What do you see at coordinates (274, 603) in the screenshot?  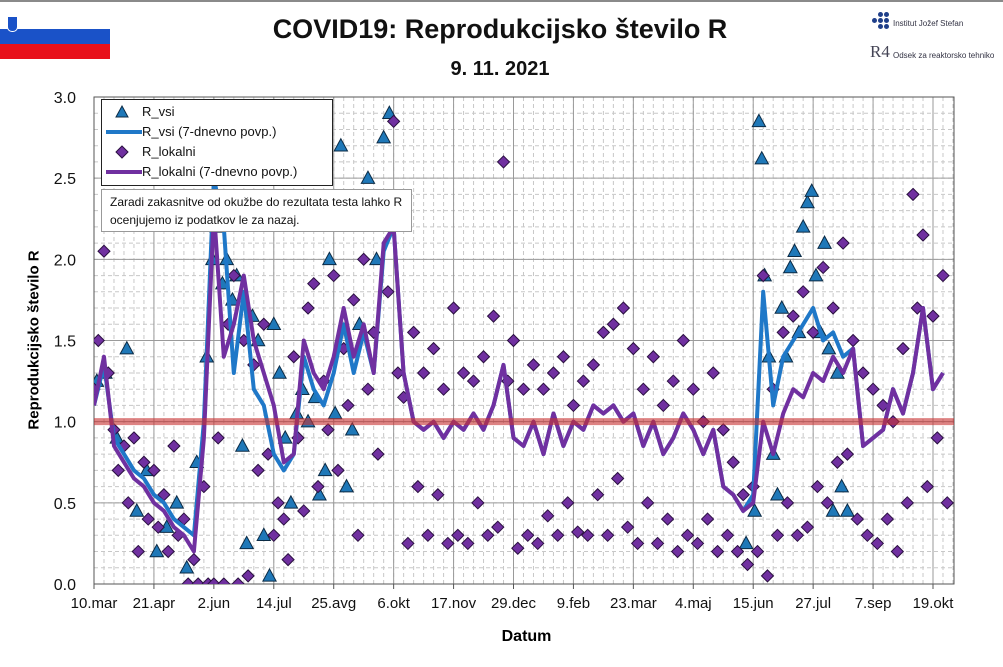 I see `x-tick-label: 14.jul` at bounding box center [274, 603].